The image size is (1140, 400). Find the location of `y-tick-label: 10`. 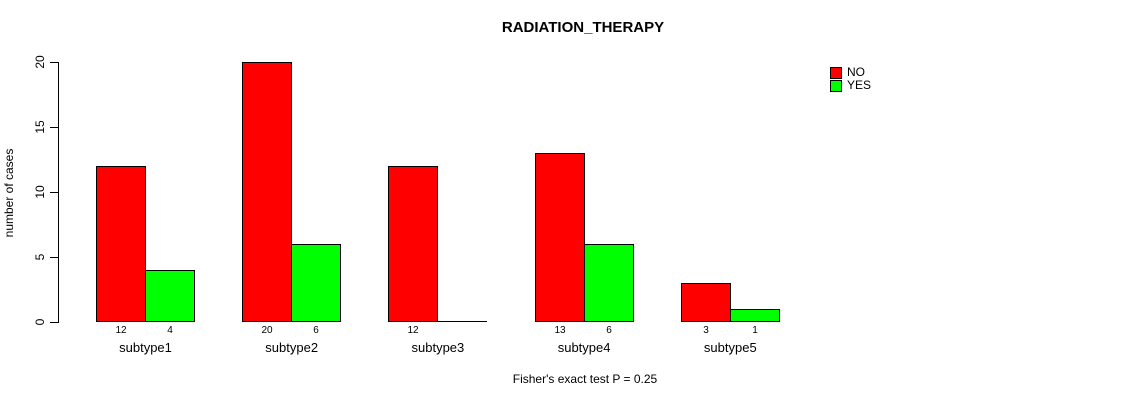

y-tick-label: 10 is located at coordinates (40, 192).